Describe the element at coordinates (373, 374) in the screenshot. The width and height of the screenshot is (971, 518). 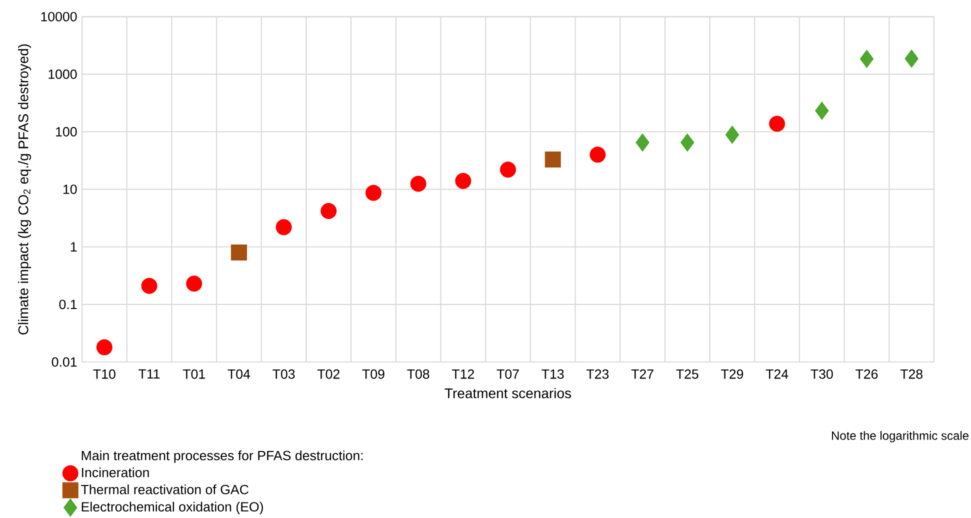
I see `x-tick-label: T09` at that location.